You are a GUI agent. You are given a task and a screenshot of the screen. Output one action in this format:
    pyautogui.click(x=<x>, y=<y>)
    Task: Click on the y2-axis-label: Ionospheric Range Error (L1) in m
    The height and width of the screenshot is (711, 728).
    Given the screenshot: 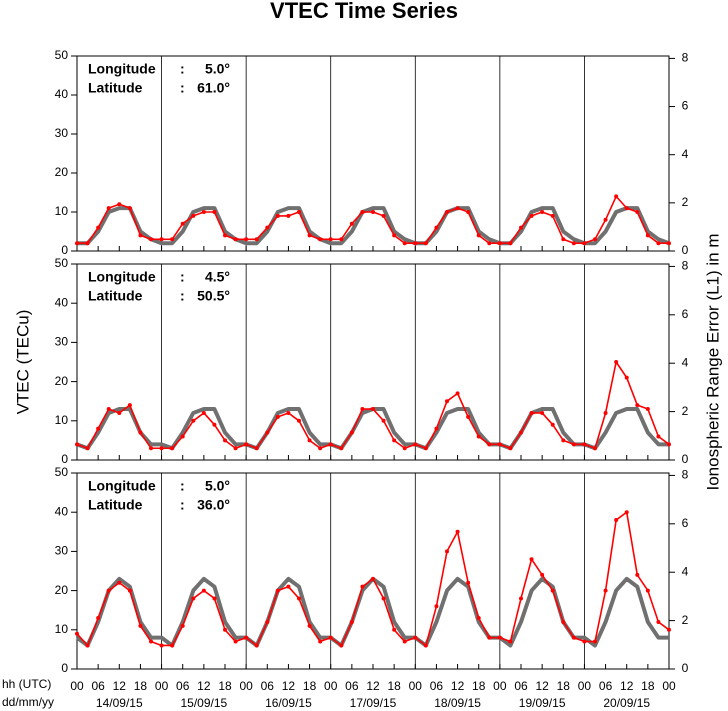 What is the action you would take?
    pyautogui.click(x=712, y=361)
    